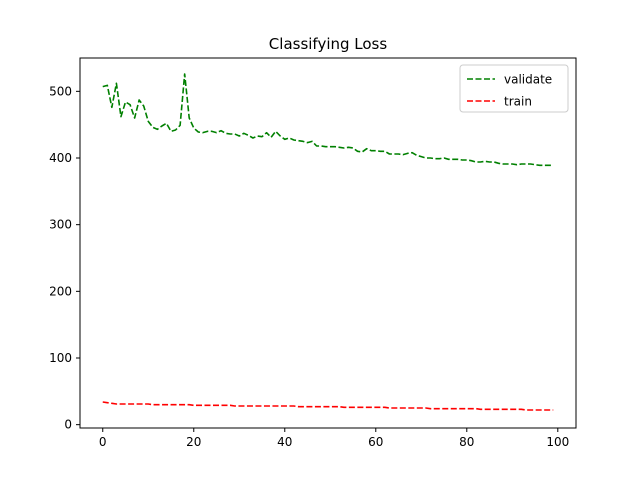  Describe the element at coordinates (60, 358) in the screenshot. I see `y-tick-label: 100` at that location.